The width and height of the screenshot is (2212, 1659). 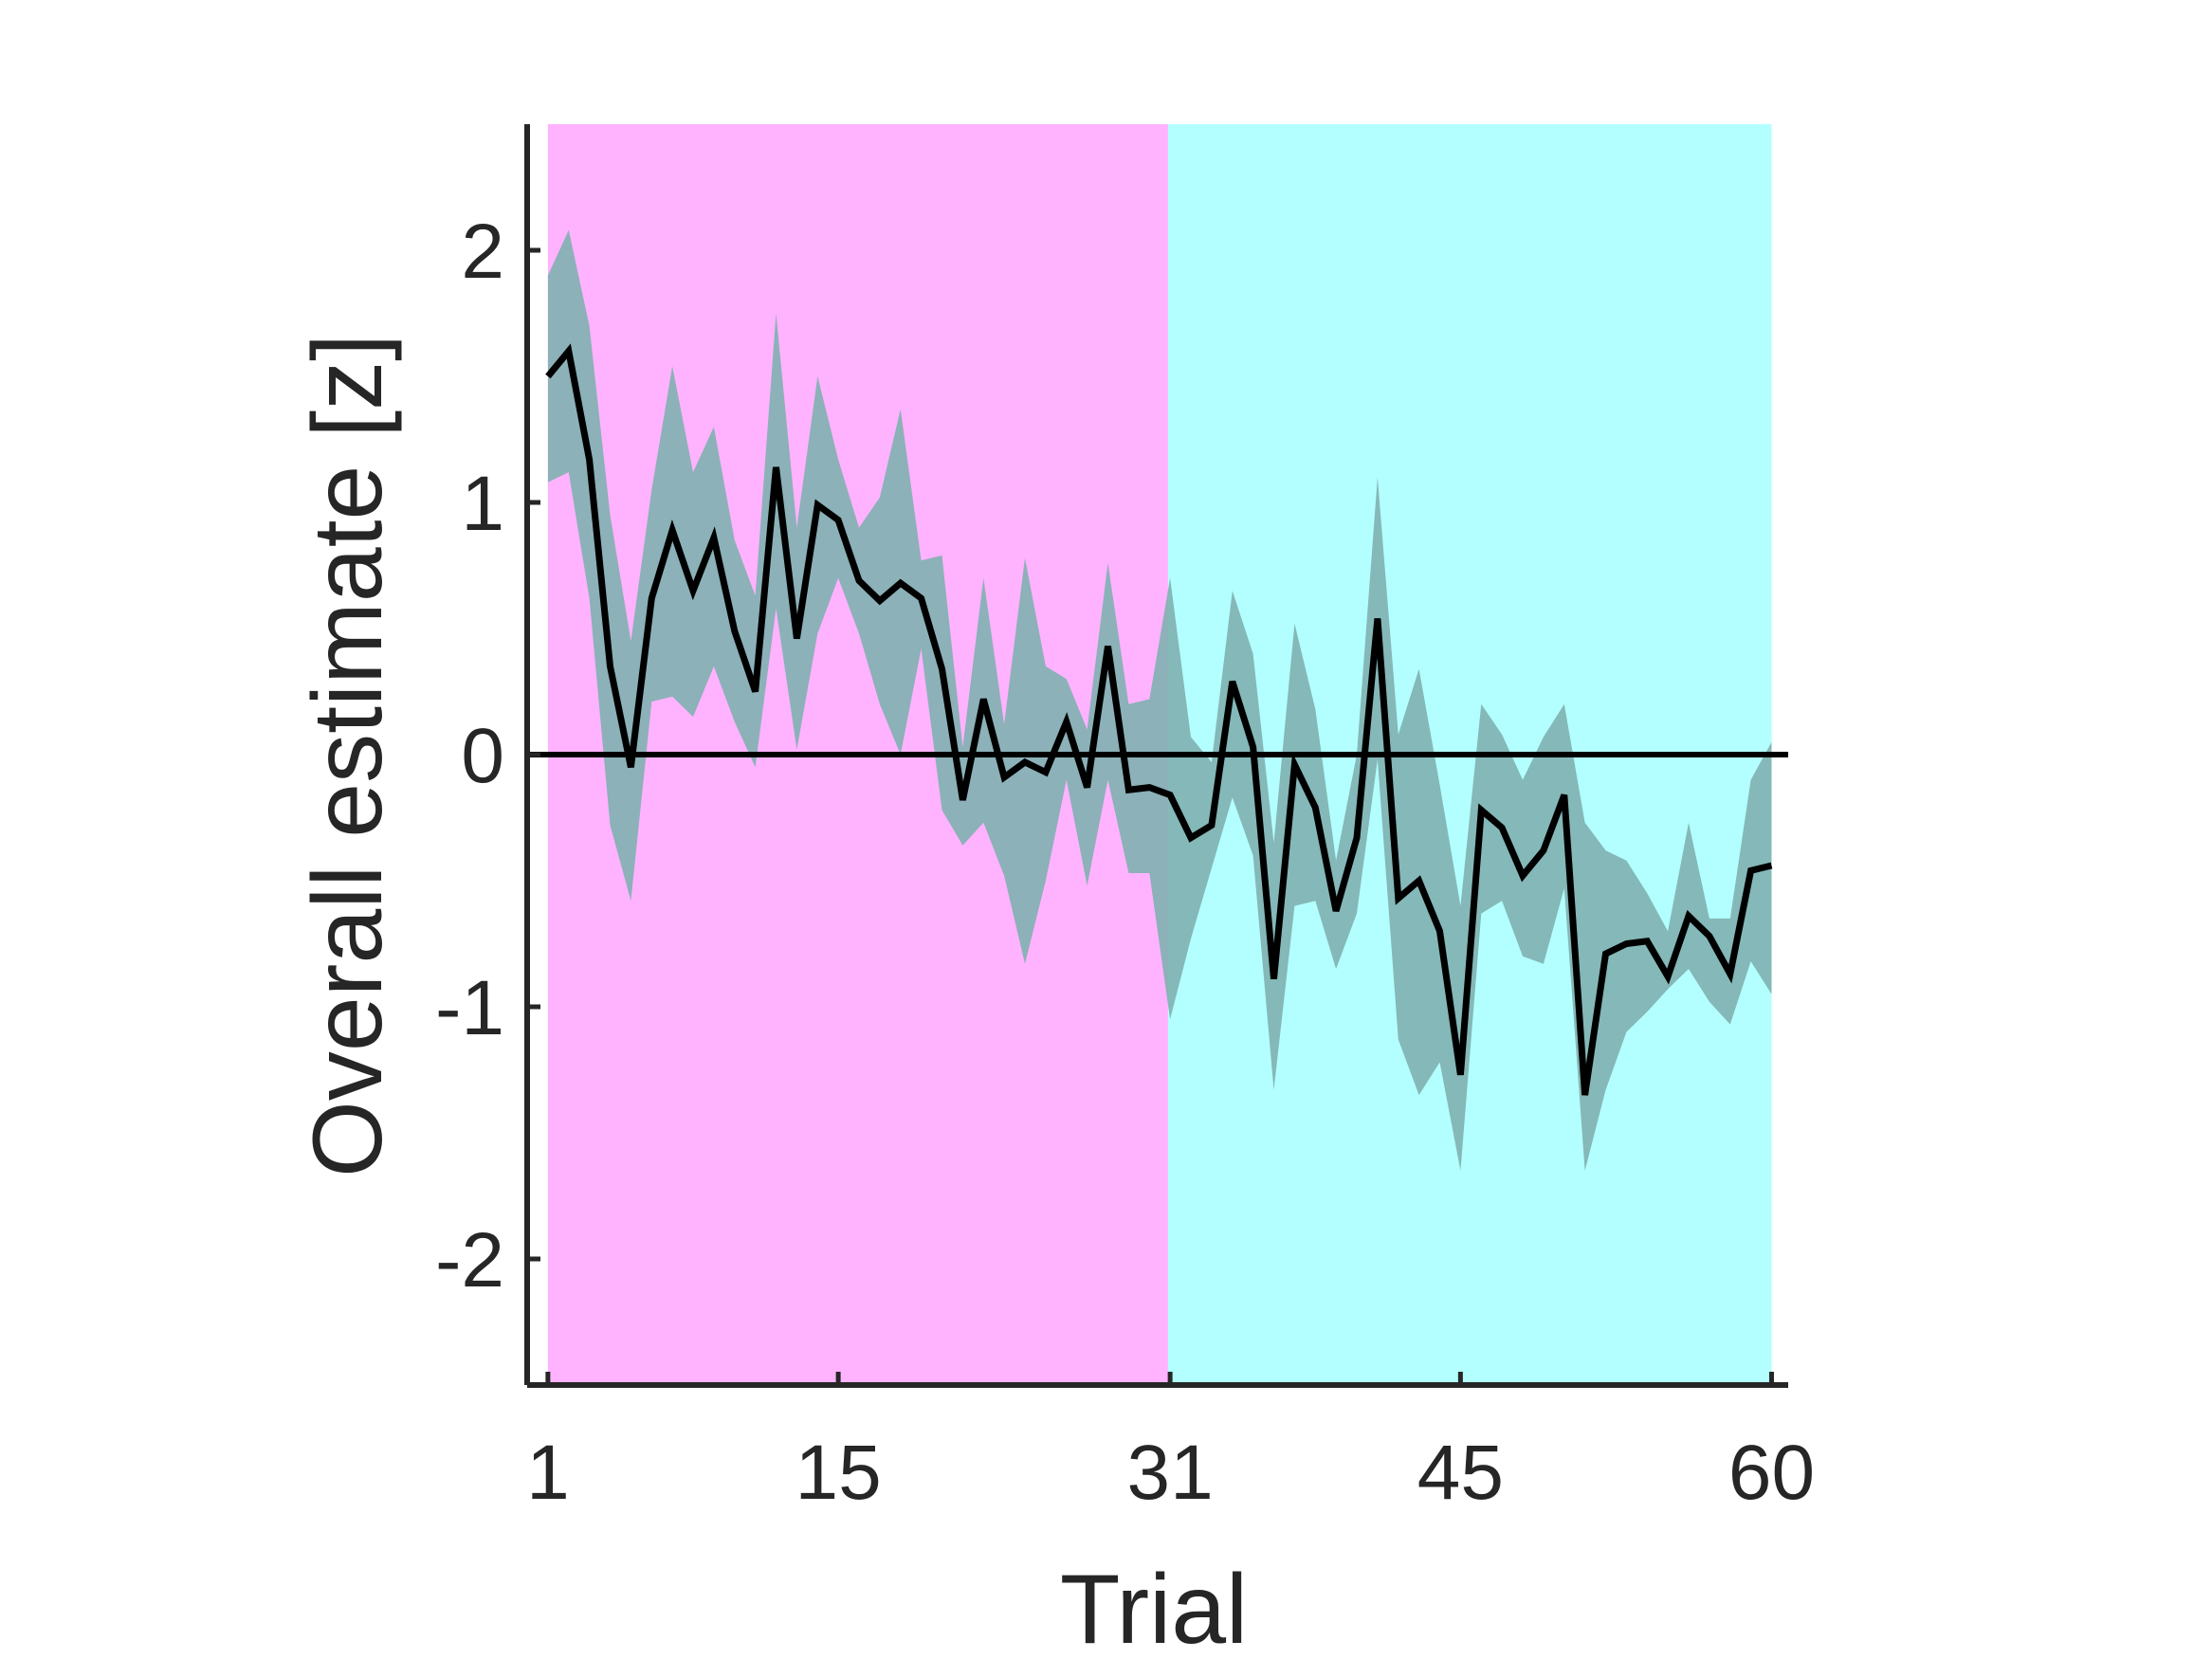 What do you see at coordinates (348, 755) in the screenshot?
I see `y-axis-title: Overall estimate [z]` at bounding box center [348, 755].